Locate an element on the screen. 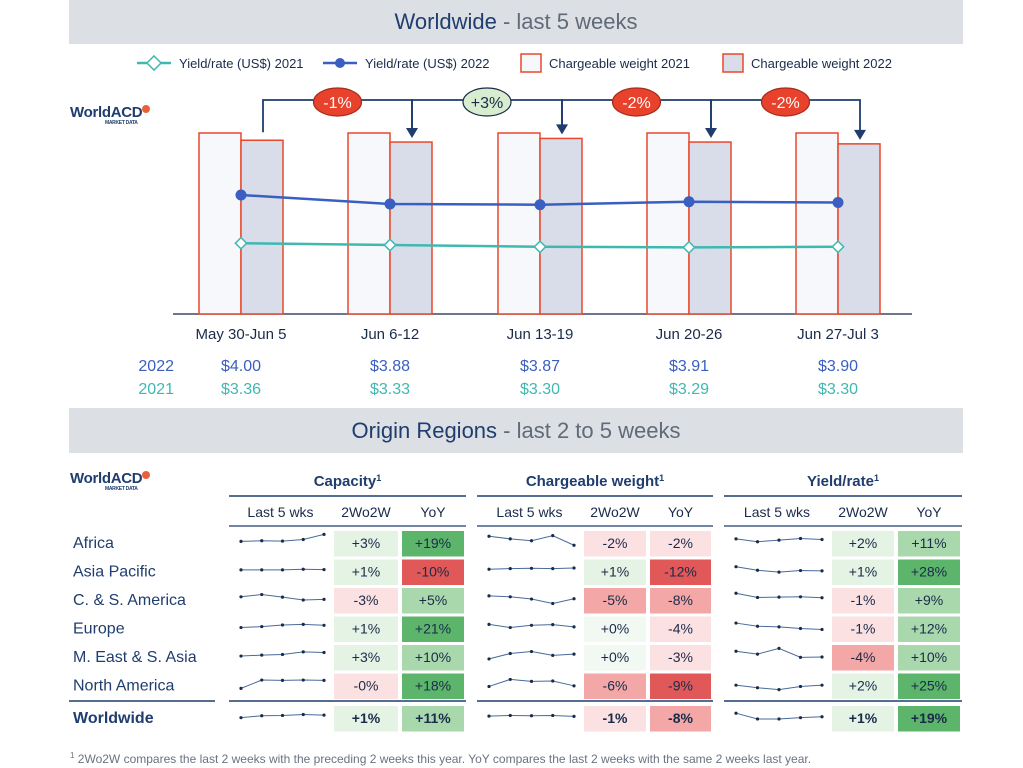 Image resolution: width=1023 pixels, height=768 pixels. yield-2022-label: $4.00 is located at coordinates (241, 366).